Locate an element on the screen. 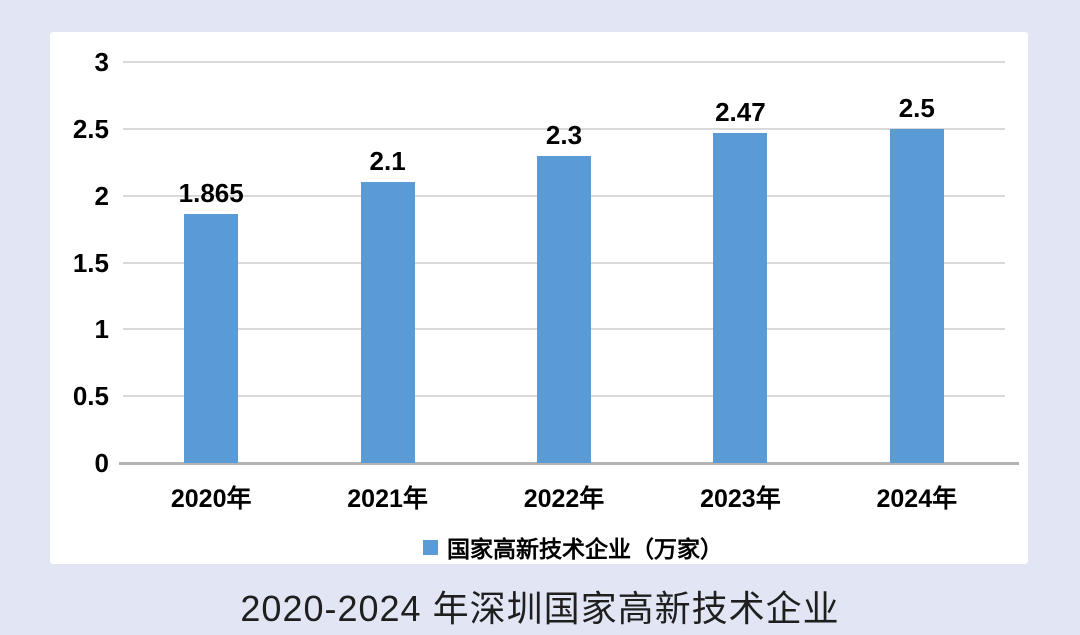  y-tick-label: 1.5 is located at coordinates (90, 262).